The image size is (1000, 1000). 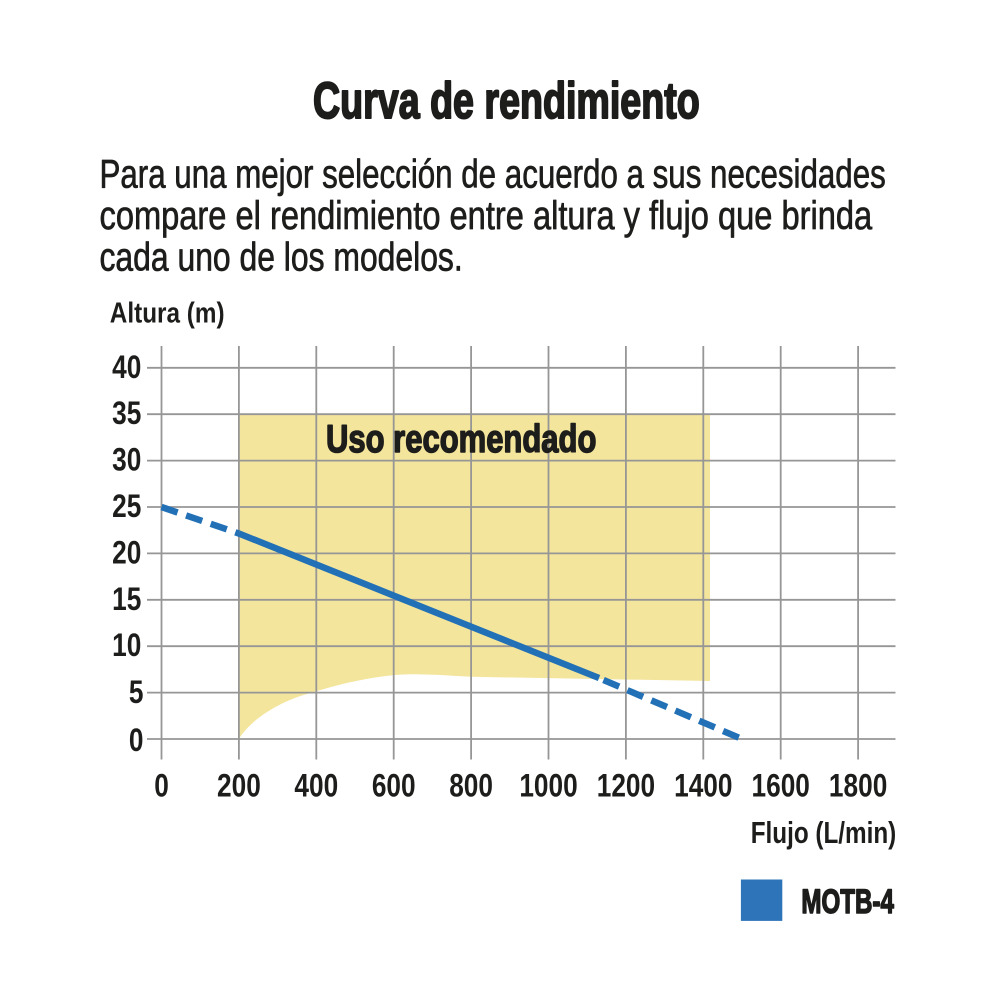 I want to click on svg-text: 25, so click(x=126, y=507).